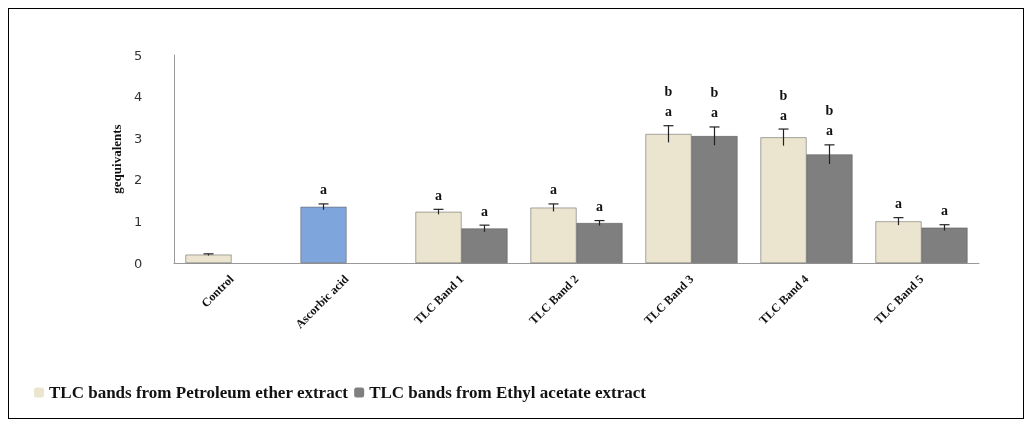  Describe the element at coordinates (508, 392) in the screenshot. I see `legend-label: TLC bands from Ethyl acetate extract` at that location.